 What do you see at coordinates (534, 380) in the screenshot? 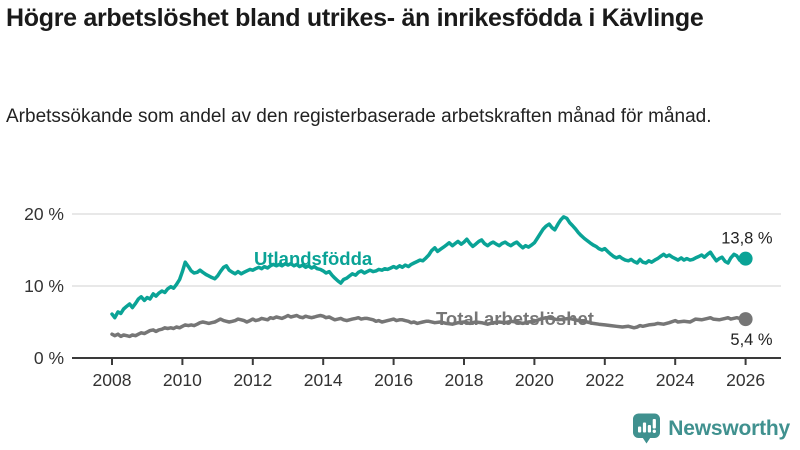
I see `x-tick-label: 2020` at bounding box center [534, 380].